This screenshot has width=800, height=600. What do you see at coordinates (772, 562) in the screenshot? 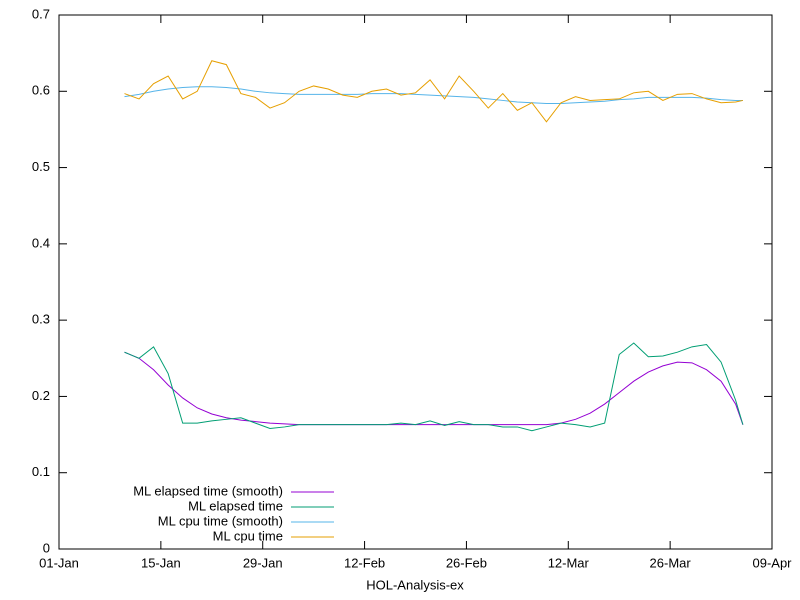
I see `x-tick-label: 09-Apr` at bounding box center [772, 562].